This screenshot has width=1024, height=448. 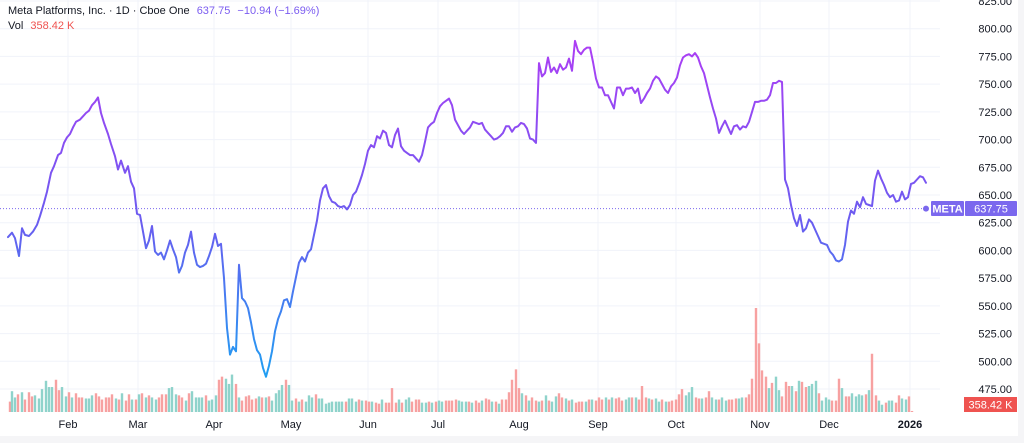 What do you see at coordinates (947, 210) in the screenshot?
I see `price-tag-symbol: META` at bounding box center [947, 210].